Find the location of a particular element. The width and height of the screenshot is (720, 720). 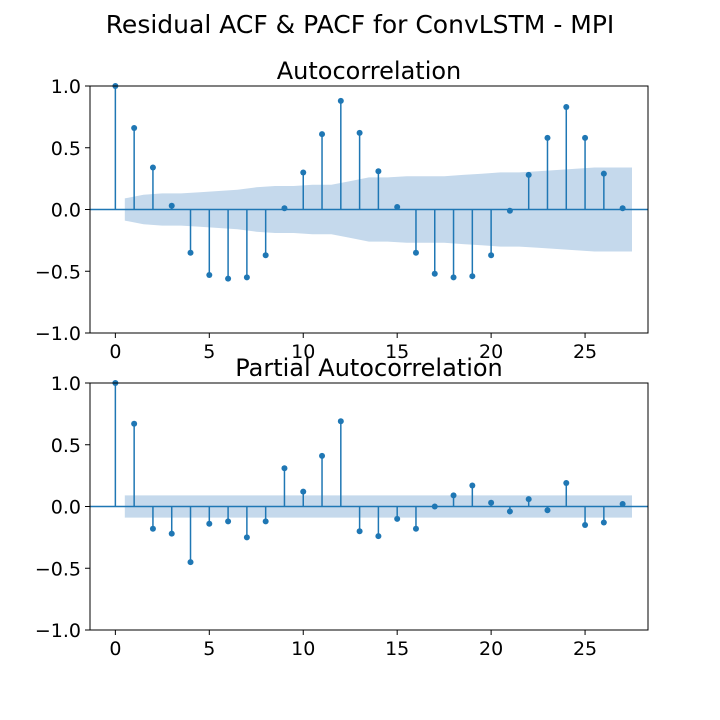

acf-x-tick-label: 10 is located at coordinates (303, 352).